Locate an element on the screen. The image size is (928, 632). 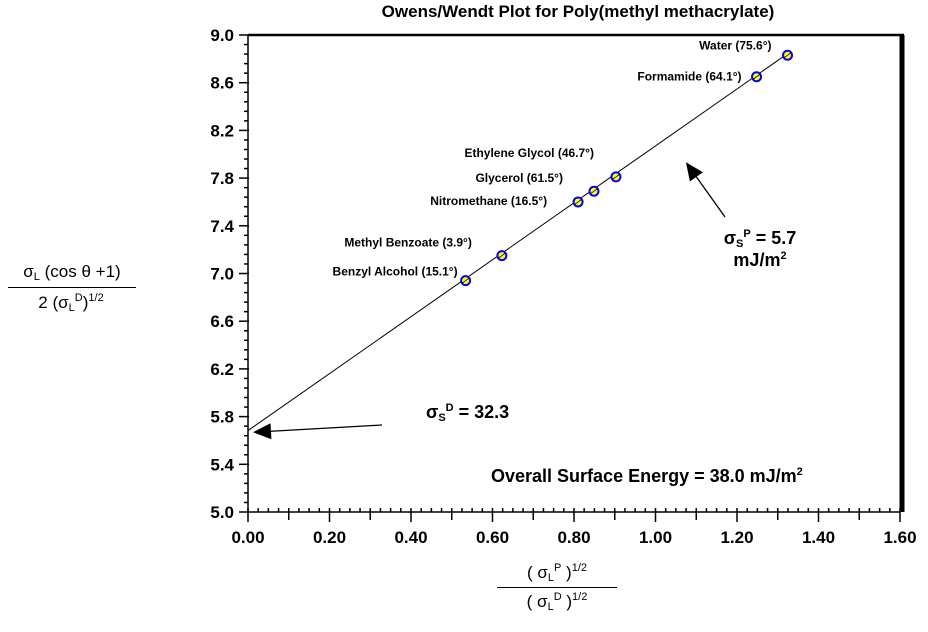
point-label: Methyl Benzoate (3.9°) is located at coordinates (408, 243).